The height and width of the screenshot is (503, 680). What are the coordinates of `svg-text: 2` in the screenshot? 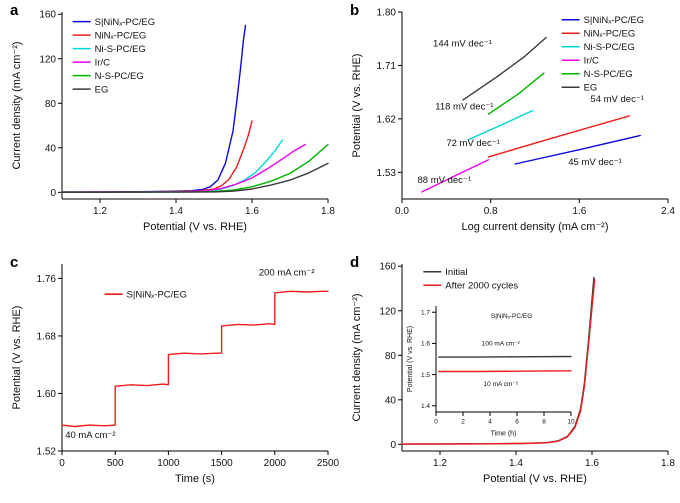 It's located at (463, 422).